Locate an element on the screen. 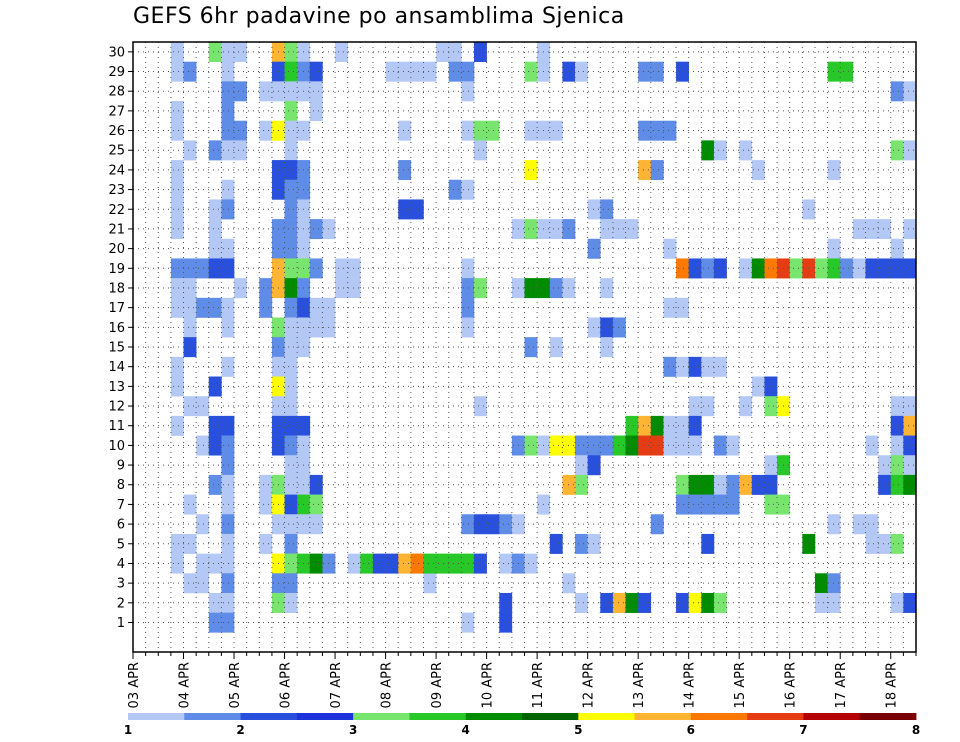 Image resolution: width=960 pixels, height=742 pixels. colorbar-label: 4 is located at coordinates (466, 730).